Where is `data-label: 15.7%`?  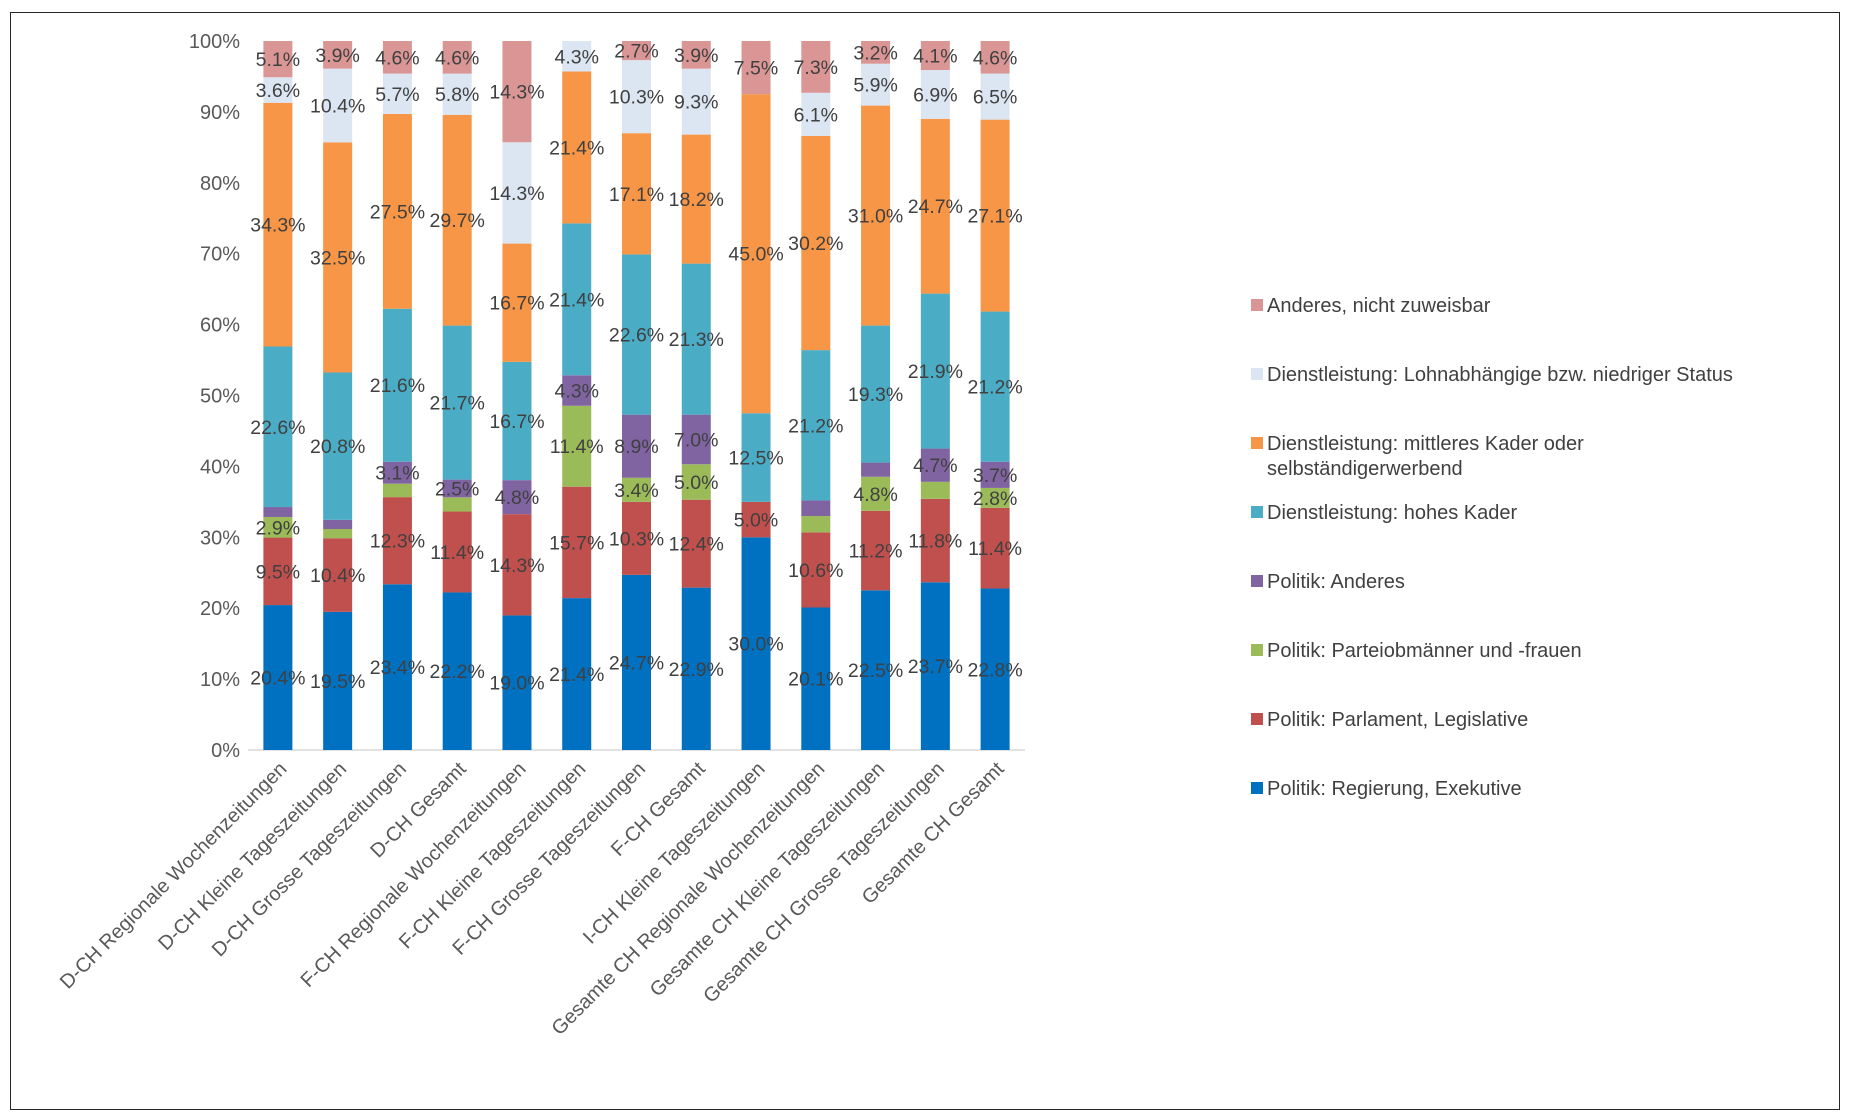 data-label: 15.7% is located at coordinates (576, 543).